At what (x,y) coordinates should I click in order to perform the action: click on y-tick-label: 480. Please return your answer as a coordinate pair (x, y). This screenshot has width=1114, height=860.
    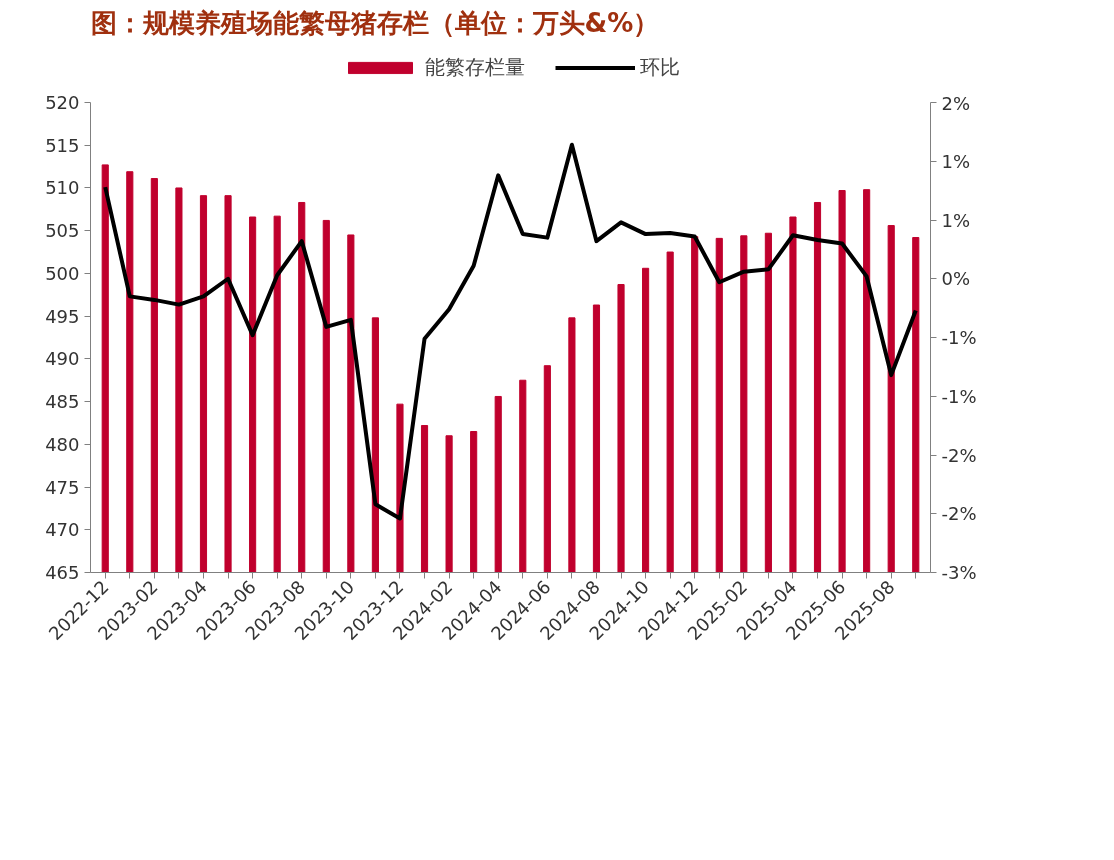
    Looking at the image, I should click on (62, 444).